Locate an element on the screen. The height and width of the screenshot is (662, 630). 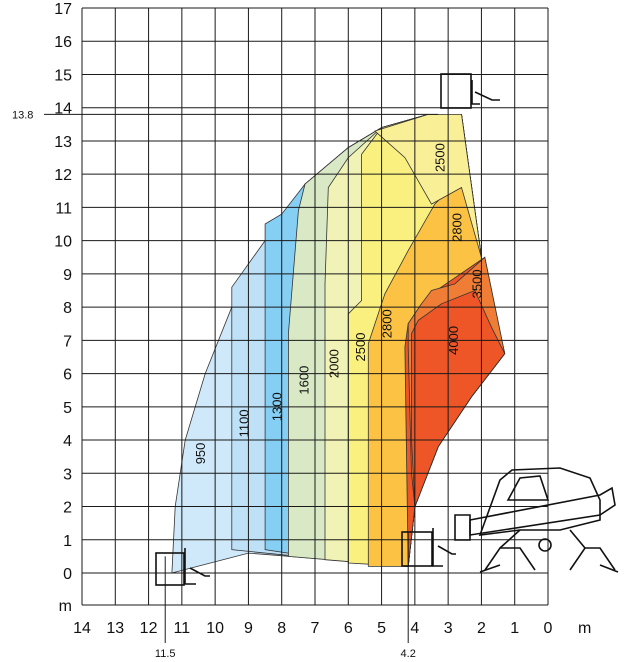
y-tick-label: 17 is located at coordinates (63, 9).